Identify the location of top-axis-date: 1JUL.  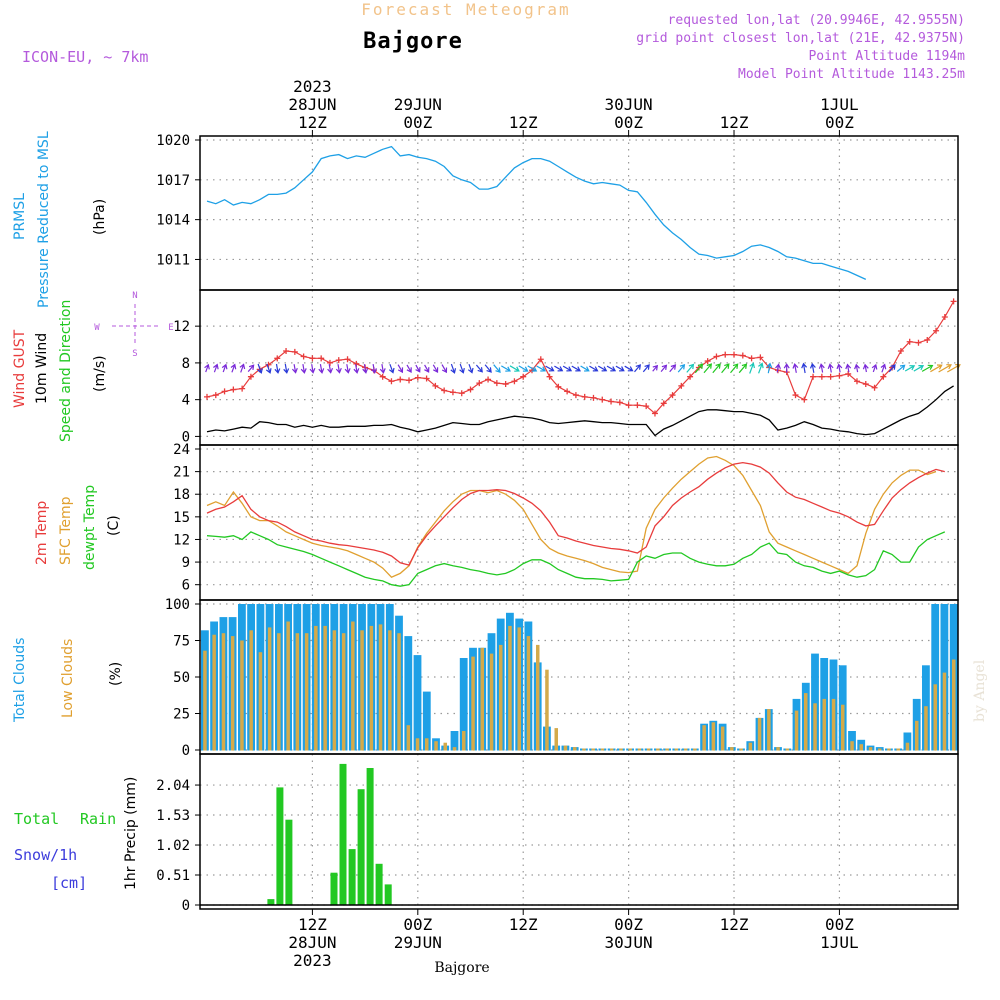
(839, 104).